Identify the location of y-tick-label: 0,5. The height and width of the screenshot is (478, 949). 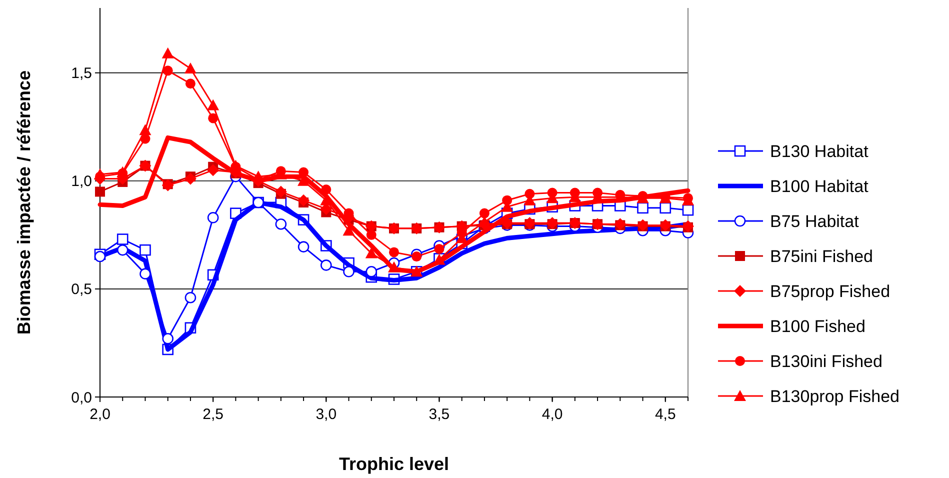
(81, 289).